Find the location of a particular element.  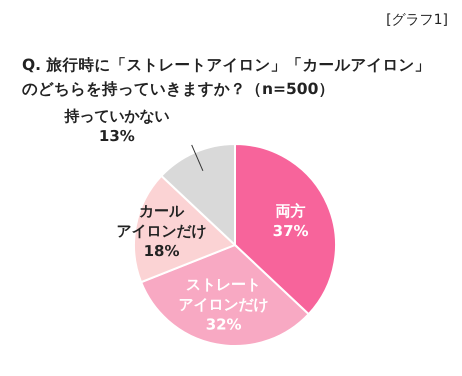

chart-title: Q. 旅行時に「ストレートアイロン」「カールアイロン」のどちらを持っていきますか？（n=500） is located at coordinates (226, 77).